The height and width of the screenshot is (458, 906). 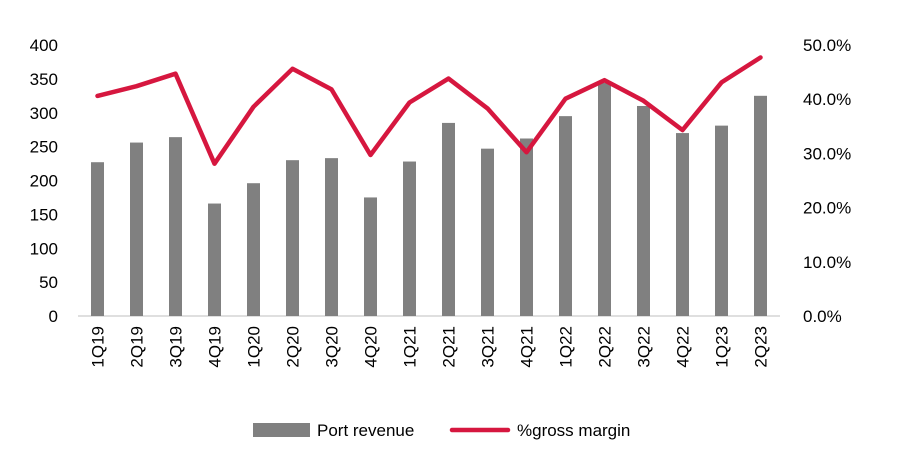 I want to click on left-tick-label: 200, so click(x=44, y=181).